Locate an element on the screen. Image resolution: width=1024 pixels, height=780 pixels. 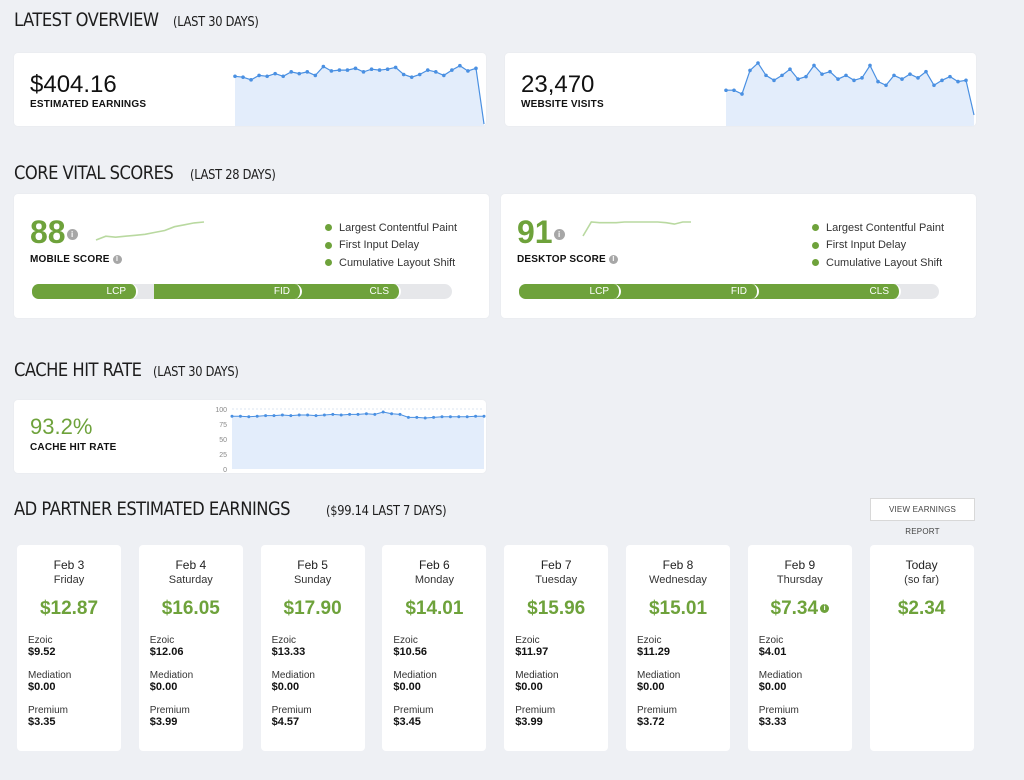
earnings-label: ESTIMATED EARNINGS is located at coordinates (88, 104).